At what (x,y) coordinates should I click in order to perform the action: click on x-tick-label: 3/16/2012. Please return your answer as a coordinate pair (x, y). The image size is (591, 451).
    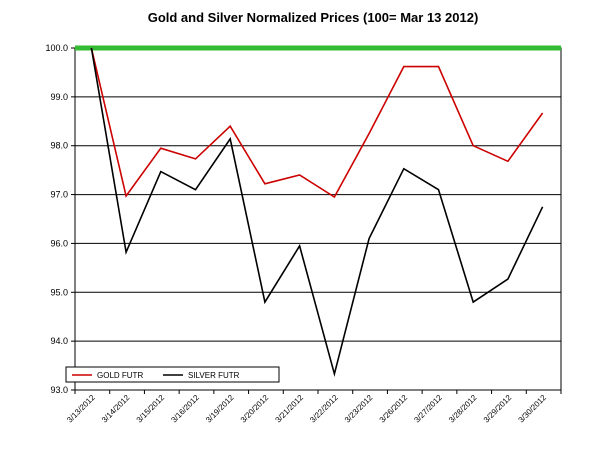
    Looking at the image, I should click on (185, 409).